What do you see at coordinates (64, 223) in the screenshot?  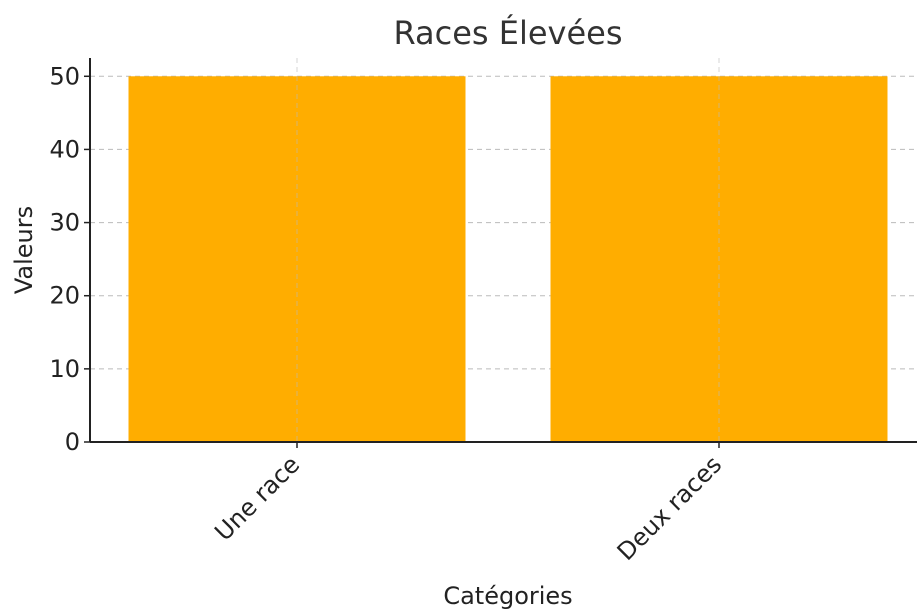 I see `y-tick-label: 30` at bounding box center [64, 223].